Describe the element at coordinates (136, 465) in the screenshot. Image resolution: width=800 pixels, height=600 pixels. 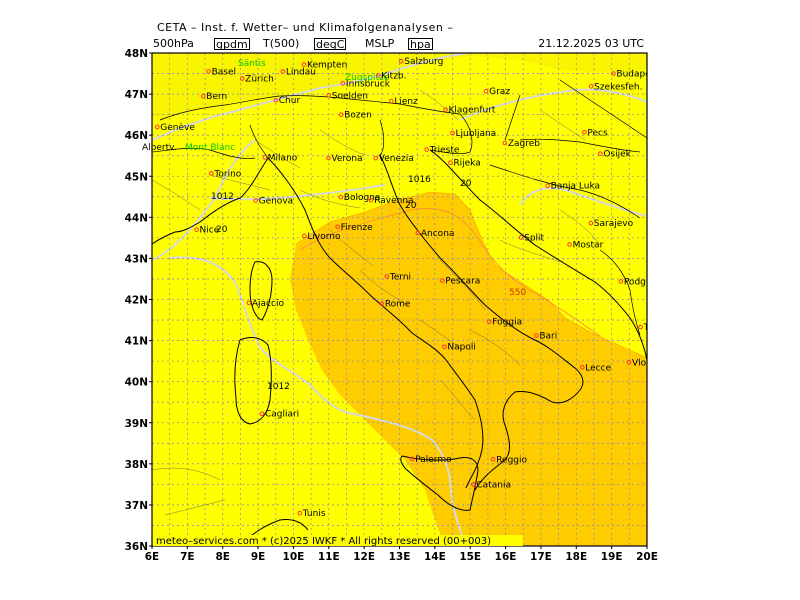
I see `lat-tick-label: 38N` at that location.